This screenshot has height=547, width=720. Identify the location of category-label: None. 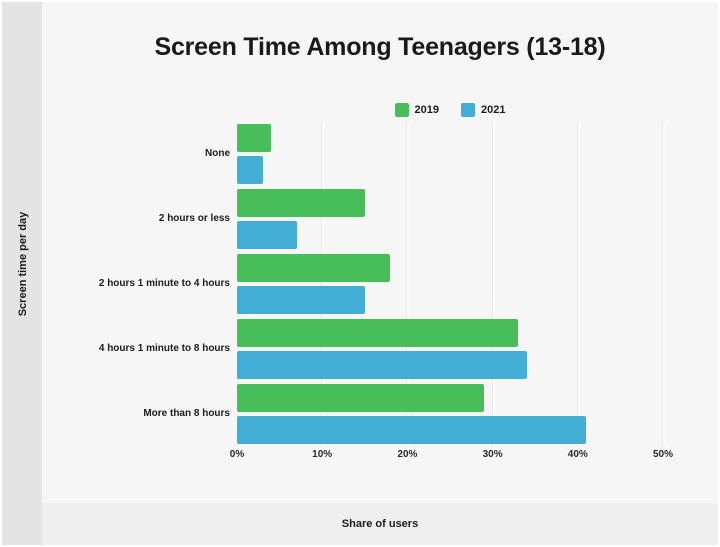
(217, 153).